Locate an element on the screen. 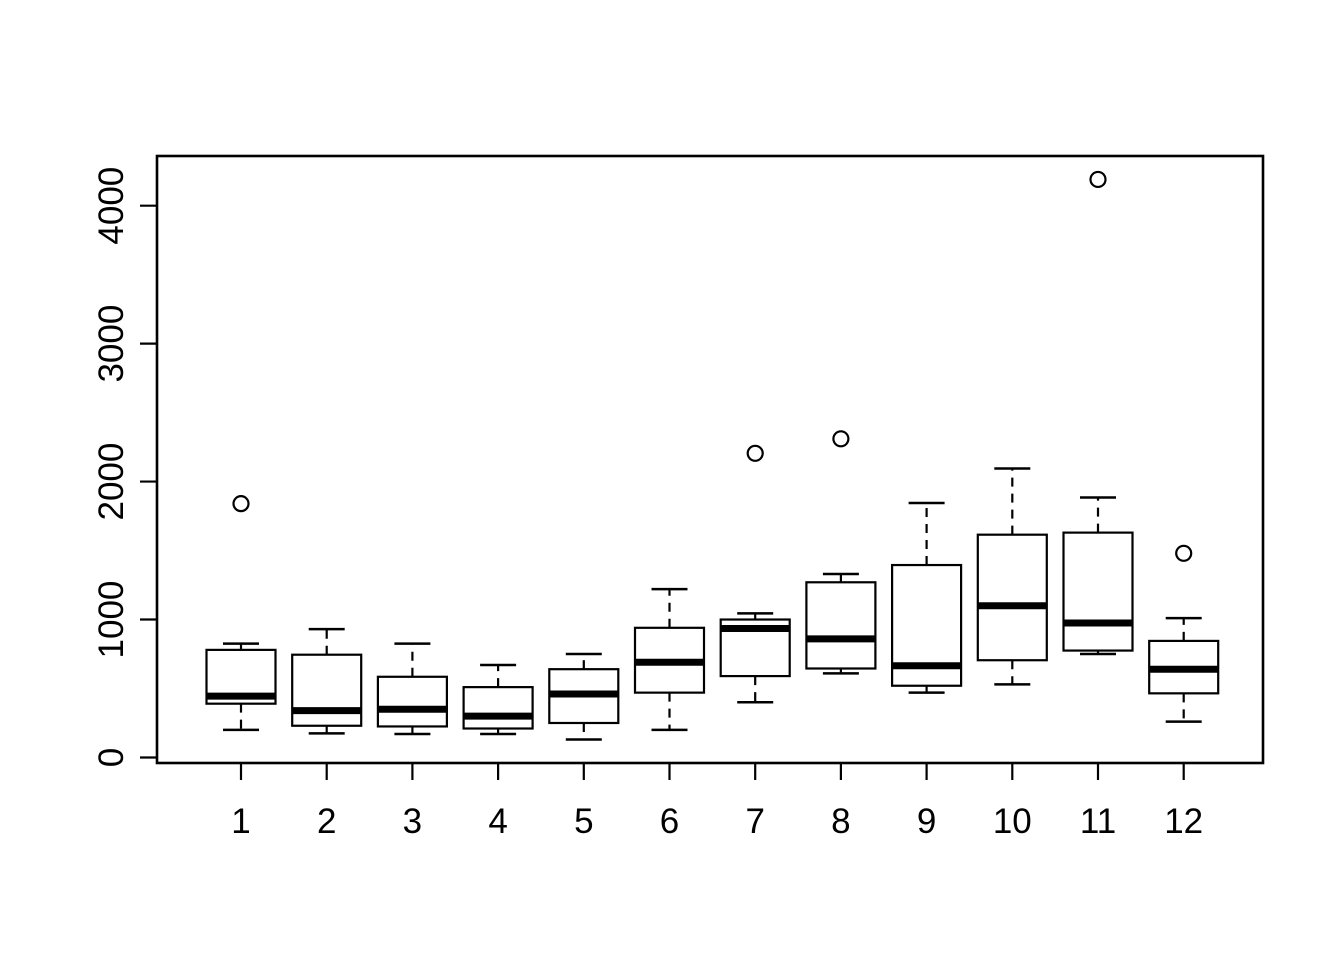 The image size is (1344, 960). x-tick-label: 2 is located at coordinates (326, 821).